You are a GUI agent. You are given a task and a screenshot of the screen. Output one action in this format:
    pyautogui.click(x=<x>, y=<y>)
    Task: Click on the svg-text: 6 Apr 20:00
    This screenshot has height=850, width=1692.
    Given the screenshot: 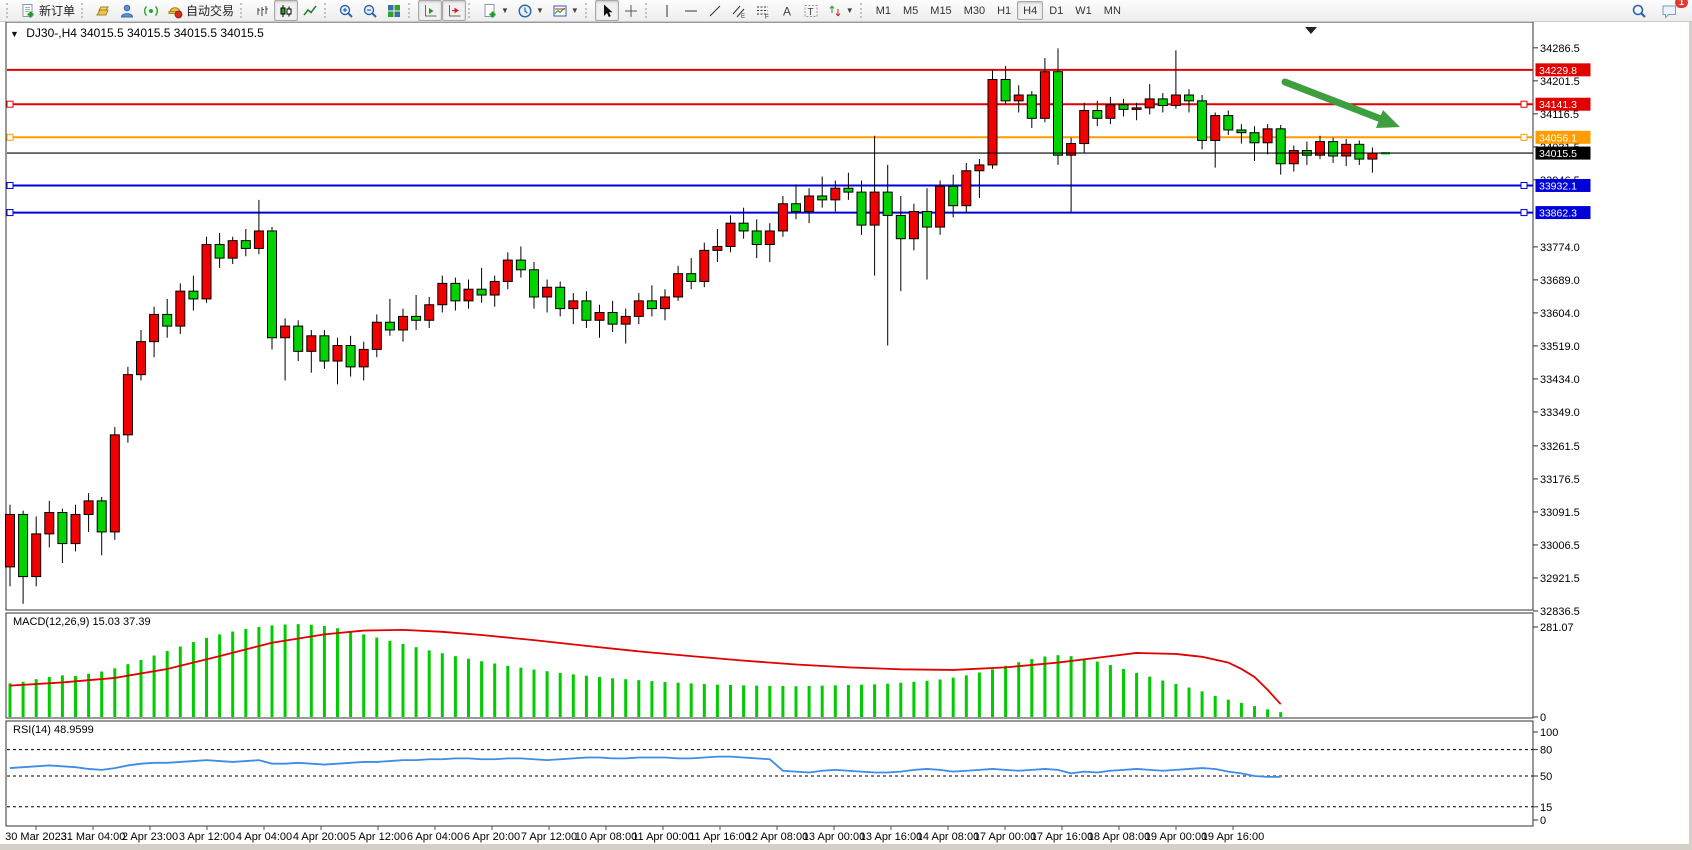 What is the action you would take?
    pyautogui.click(x=492, y=837)
    